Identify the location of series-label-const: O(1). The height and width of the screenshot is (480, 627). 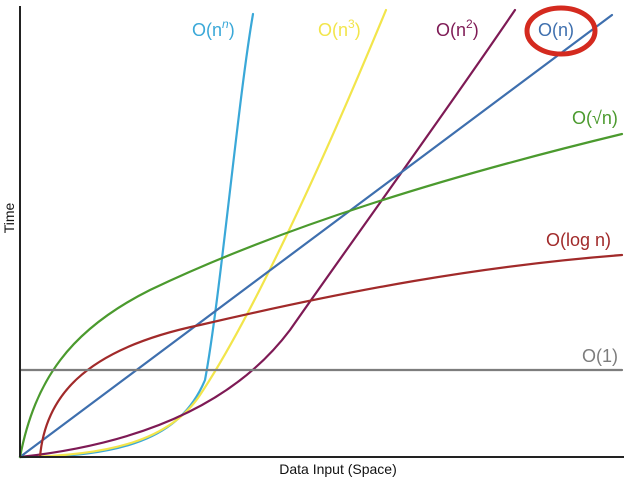
(600, 356).